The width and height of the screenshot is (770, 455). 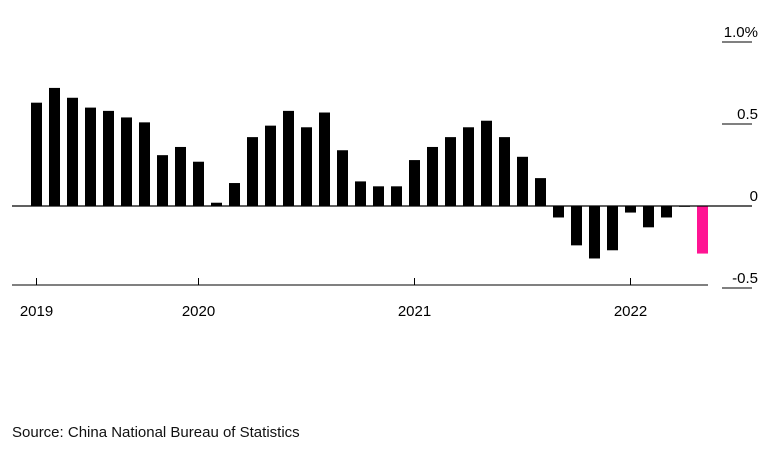 What do you see at coordinates (630, 311) in the screenshot?
I see `x-tick-label: 2022` at bounding box center [630, 311].